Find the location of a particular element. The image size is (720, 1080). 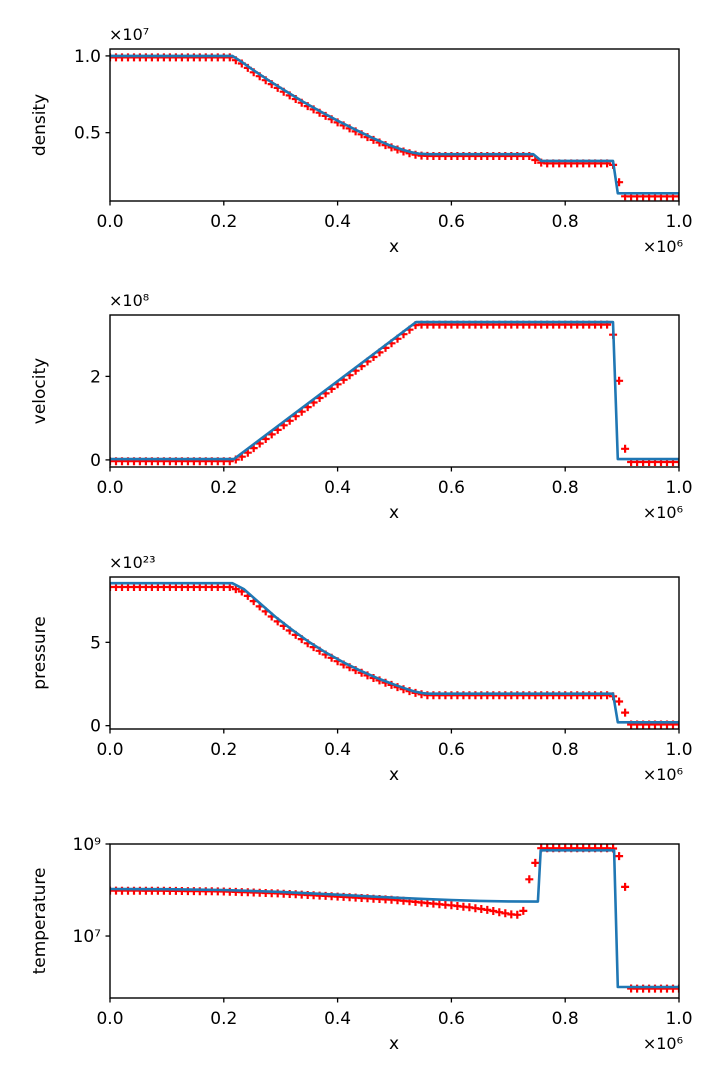

y-tick-label: 10⁹ is located at coordinates (87, 845).